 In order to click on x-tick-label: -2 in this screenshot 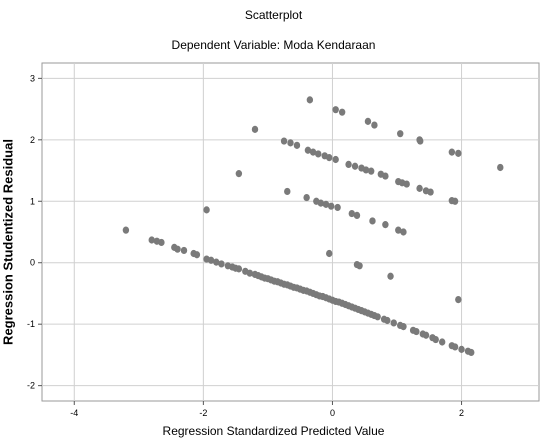, I will do `click(203, 413)`.